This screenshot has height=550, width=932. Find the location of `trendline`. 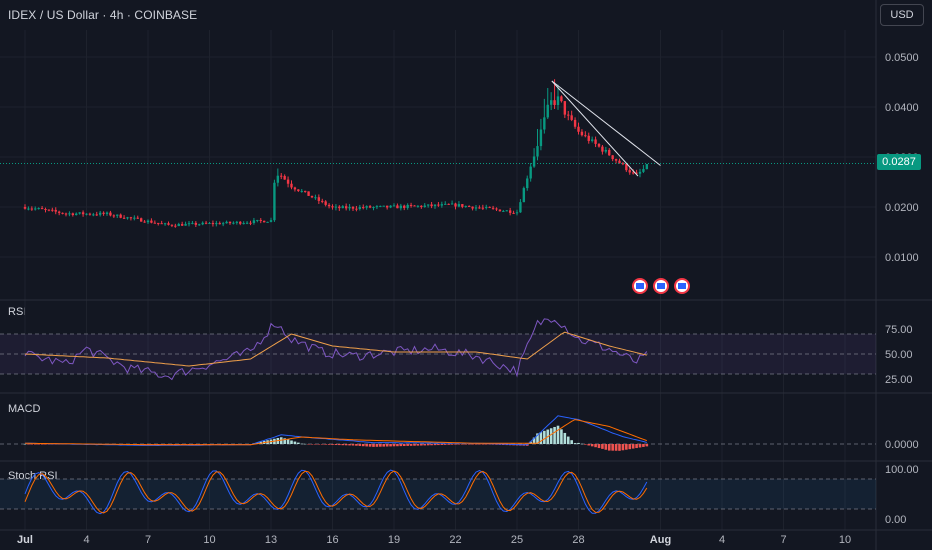

trendline is located at coordinates (606, 123).